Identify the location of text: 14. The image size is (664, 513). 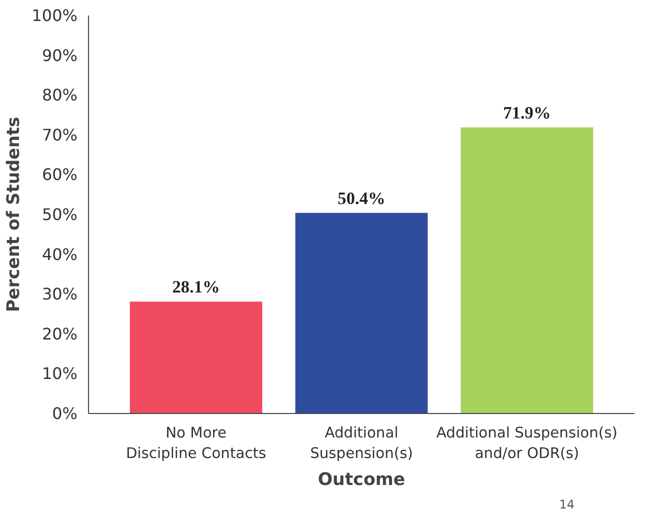
(567, 505).